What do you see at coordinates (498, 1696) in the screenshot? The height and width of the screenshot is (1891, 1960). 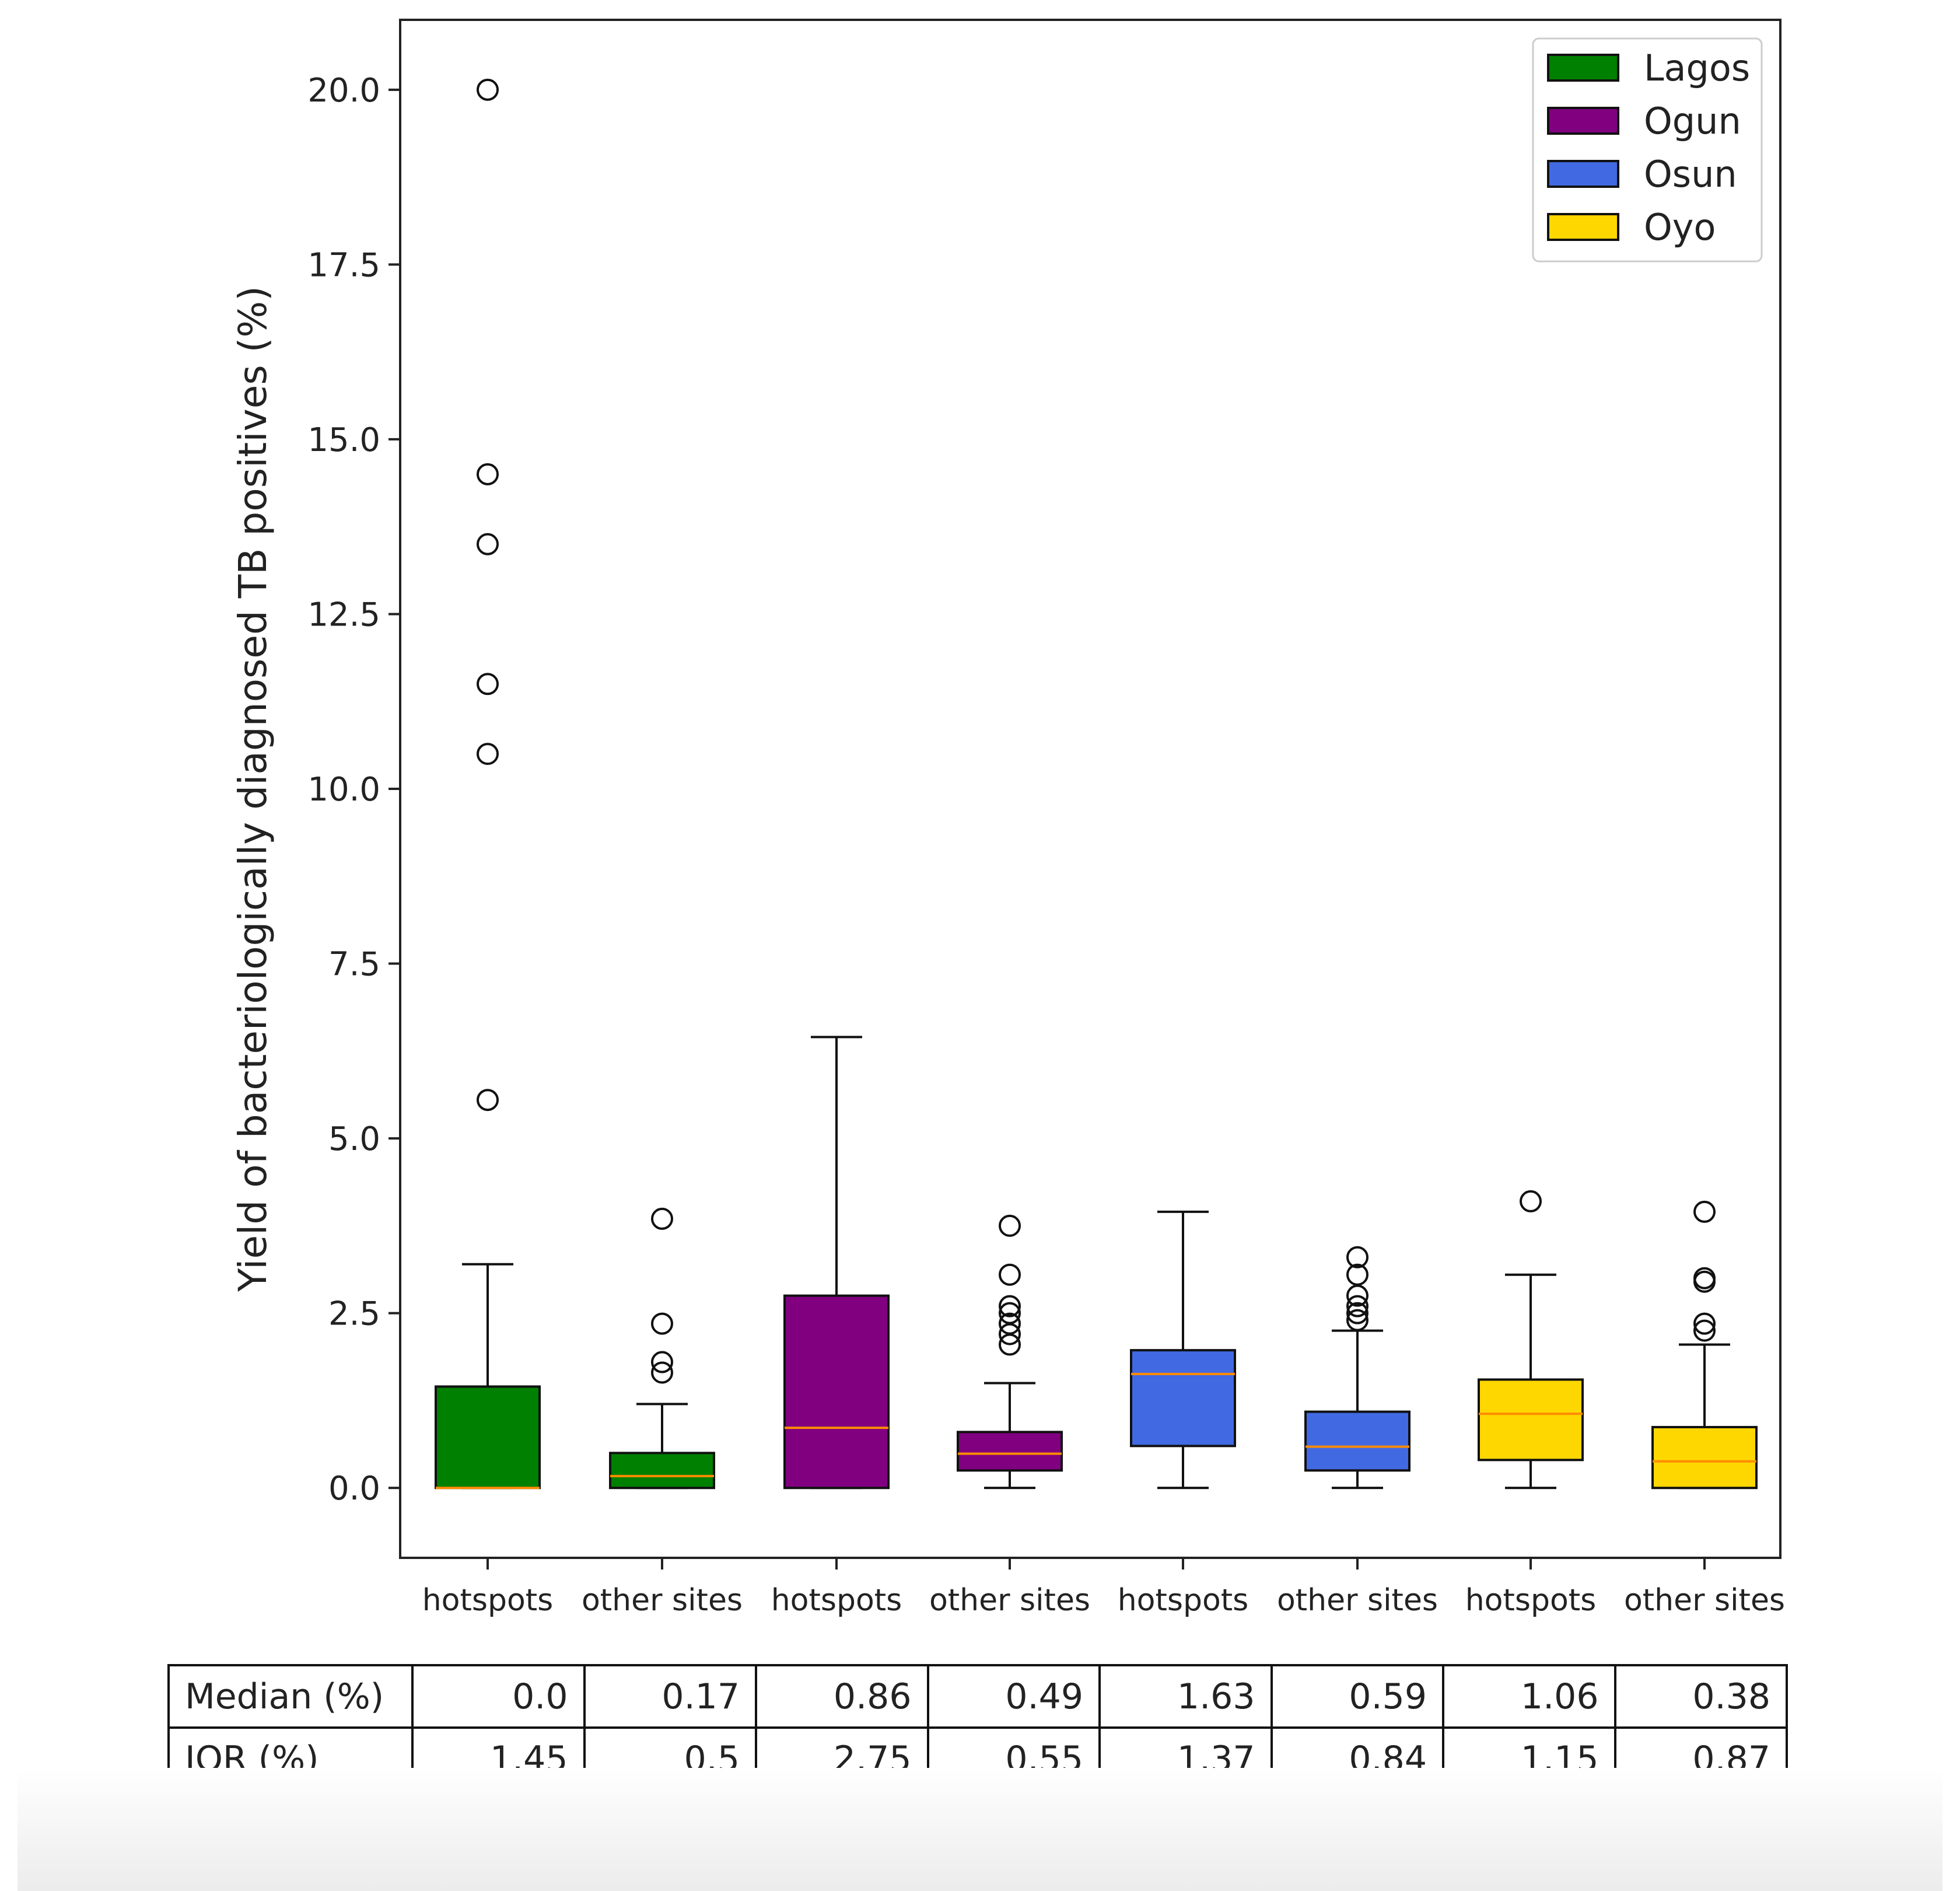 I see `table-cell: 0.0` at bounding box center [498, 1696].